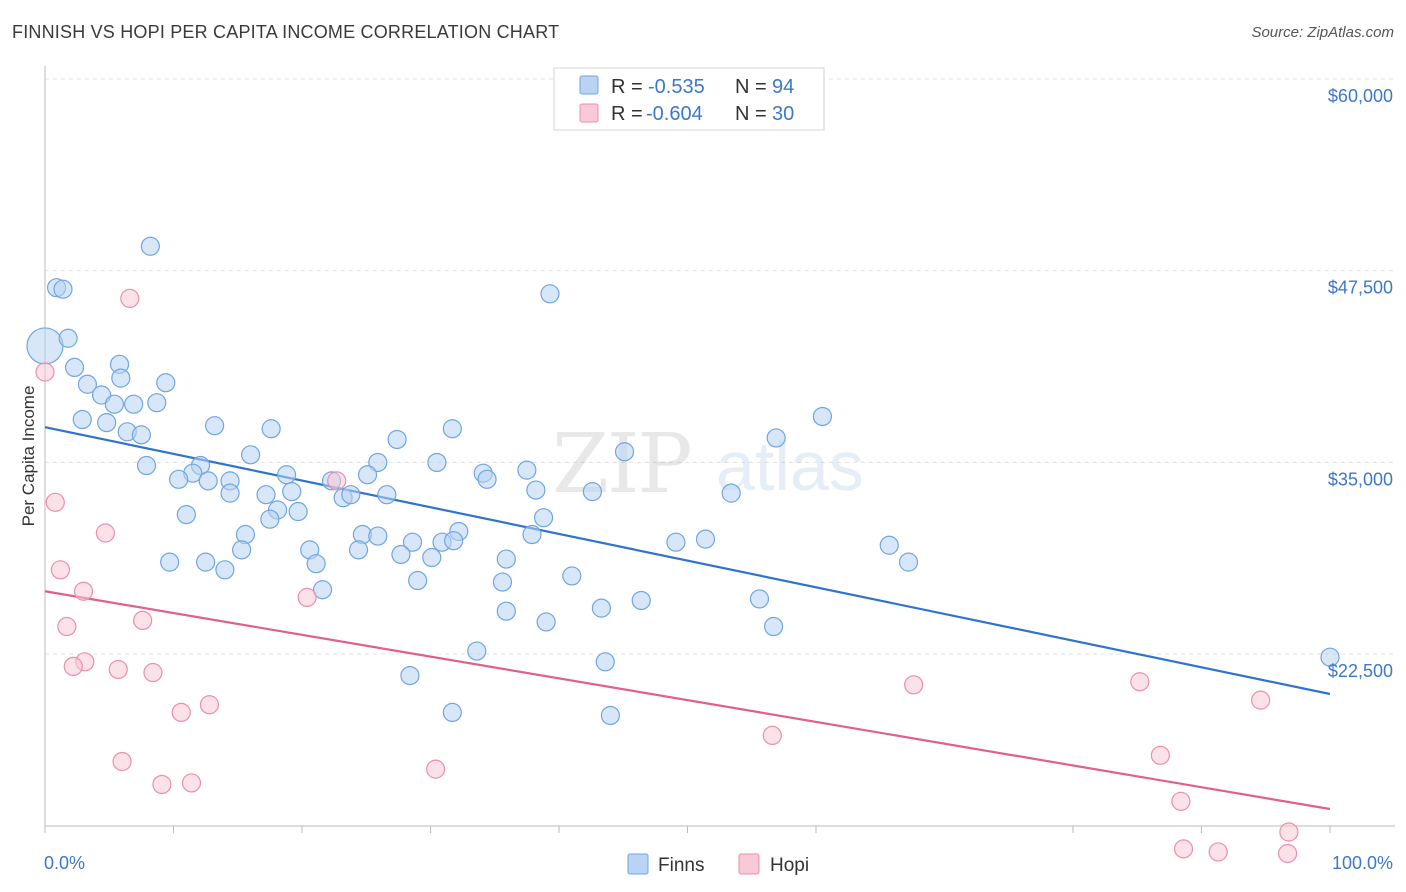 This screenshot has width=1406, height=892. What do you see at coordinates (589, 85) in the screenshot?
I see `stats-legend-swatch-finns` at bounding box center [589, 85].